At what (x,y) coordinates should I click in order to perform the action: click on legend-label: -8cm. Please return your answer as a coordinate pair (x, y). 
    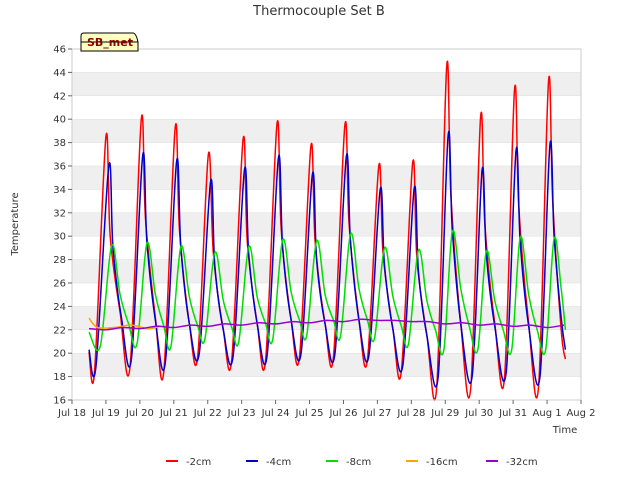
    Looking at the image, I should click on (358, 462).